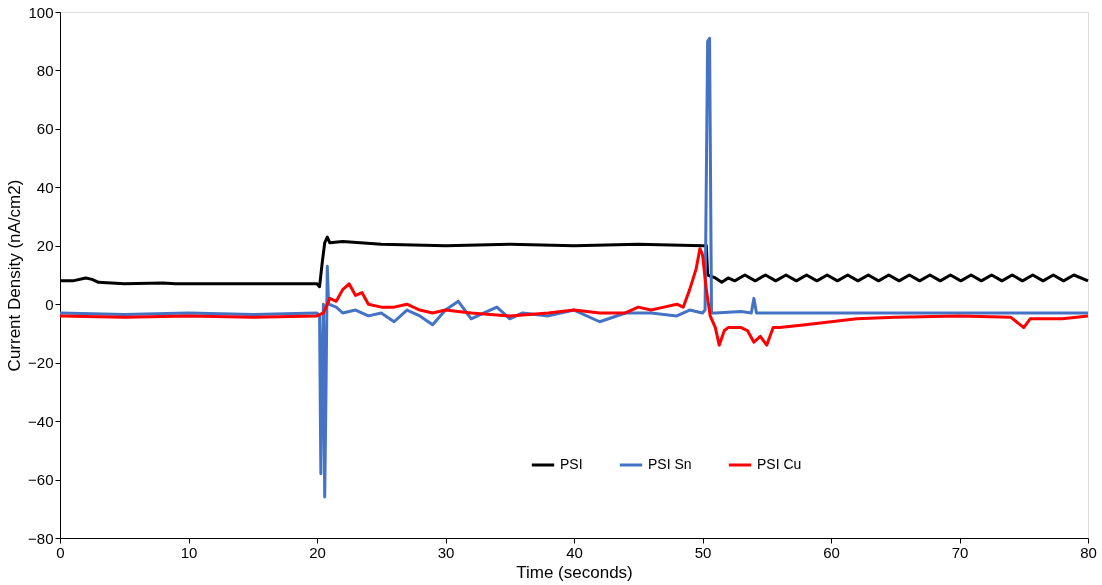 This screenshot has width=1102, height=585. Describe the element at coordinates (670, 464) in the screenshot. I see `legend-label: PSI Sn` at that location.